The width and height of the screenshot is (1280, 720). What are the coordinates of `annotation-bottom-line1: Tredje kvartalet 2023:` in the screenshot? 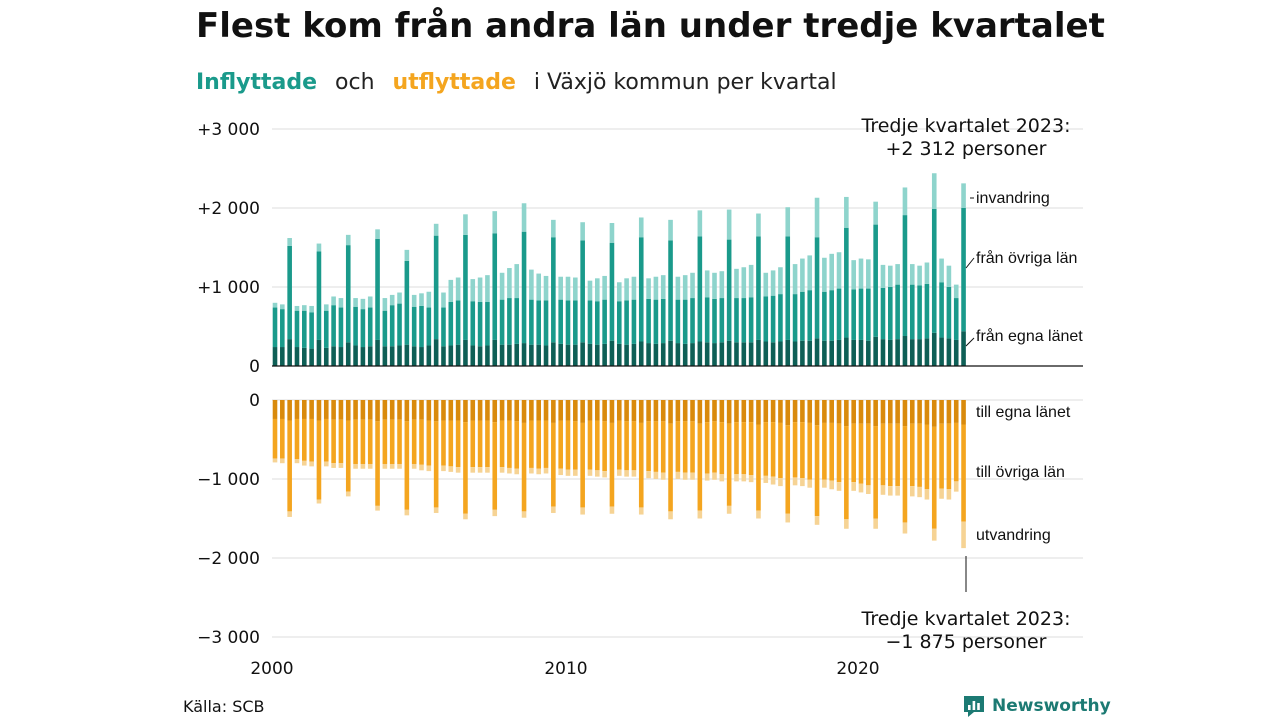 It's located at (966, 619).